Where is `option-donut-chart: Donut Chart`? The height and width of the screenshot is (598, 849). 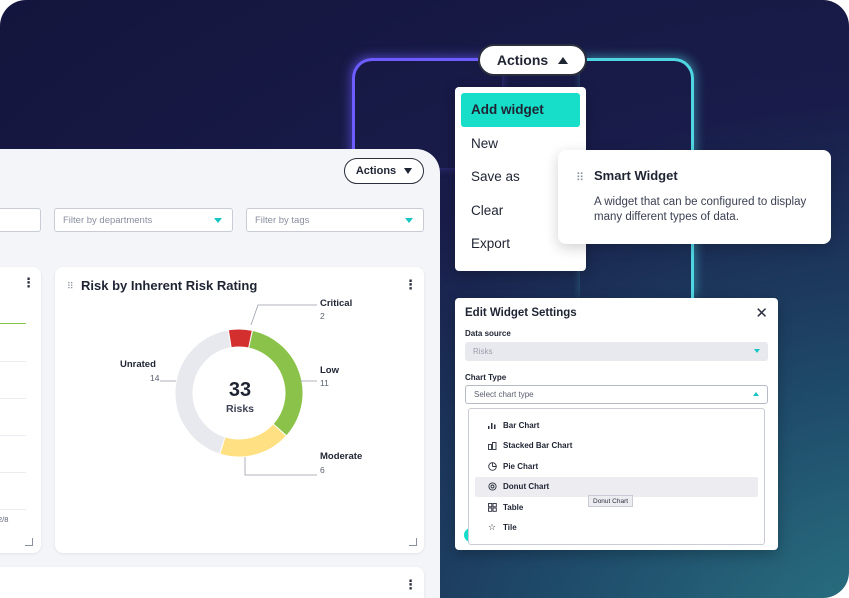 option-donut-chart: Donut Chart is located at coordinates (616, 486).